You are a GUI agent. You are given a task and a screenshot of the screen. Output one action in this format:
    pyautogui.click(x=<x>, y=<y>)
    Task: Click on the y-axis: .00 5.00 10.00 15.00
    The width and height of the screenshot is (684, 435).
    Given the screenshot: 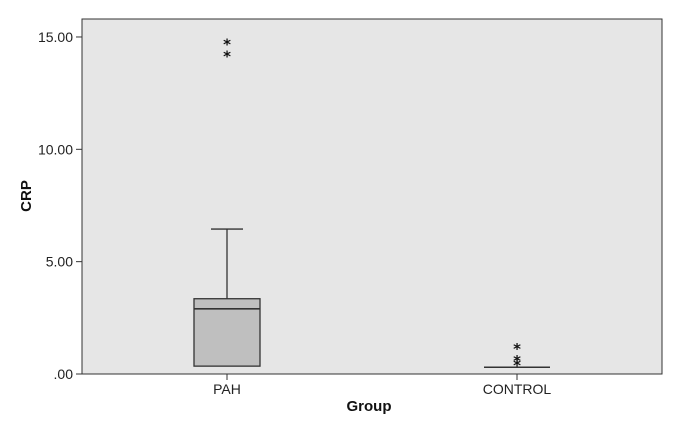 What is the action you would take?
    pyautogui.click(x=60, y=205)
    